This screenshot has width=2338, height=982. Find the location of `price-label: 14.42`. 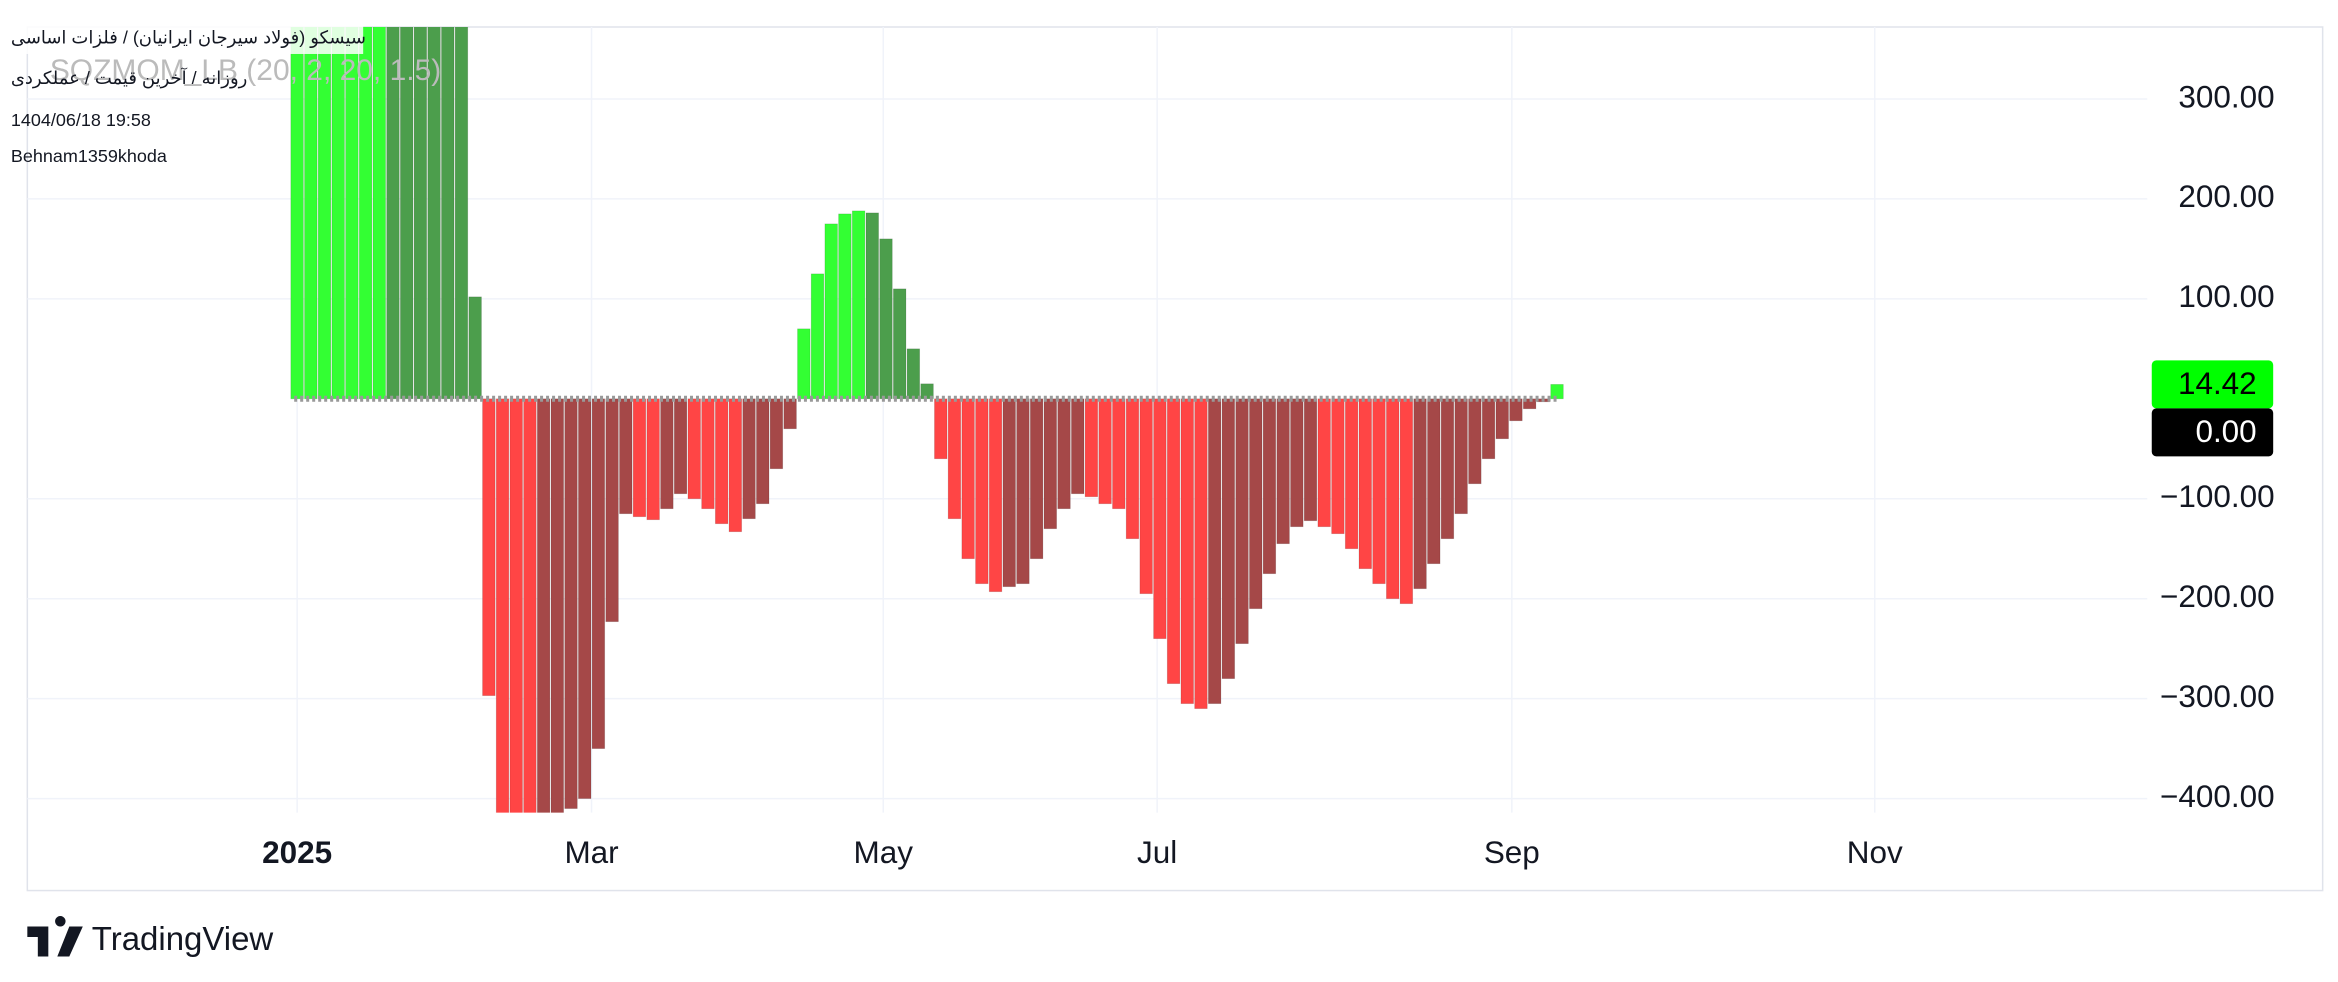

price-label: 14.42 is located at coordinates (2217, 383).